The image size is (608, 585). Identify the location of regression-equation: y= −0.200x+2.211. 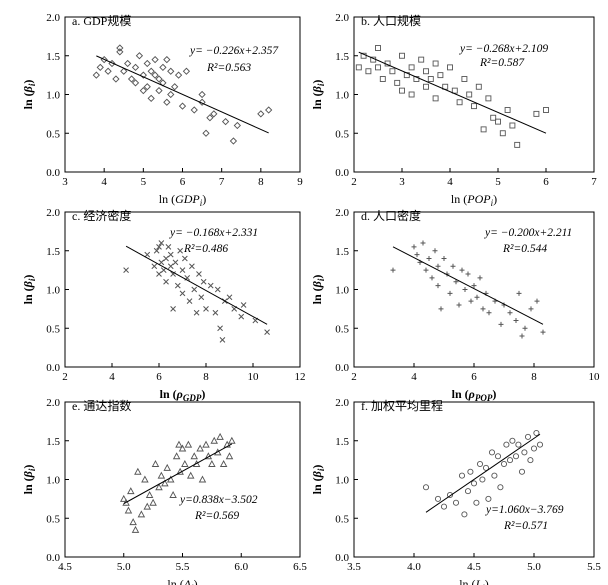
(528, 233).